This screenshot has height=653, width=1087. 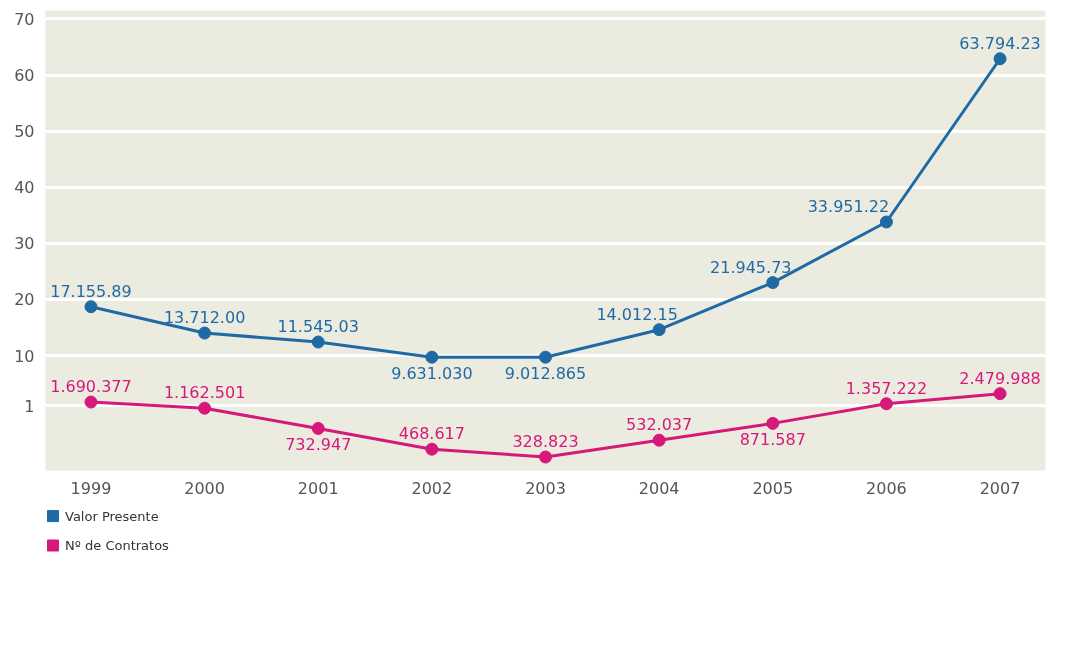 I want to click on y-tick-label: 1, so click(x=29, y=406).